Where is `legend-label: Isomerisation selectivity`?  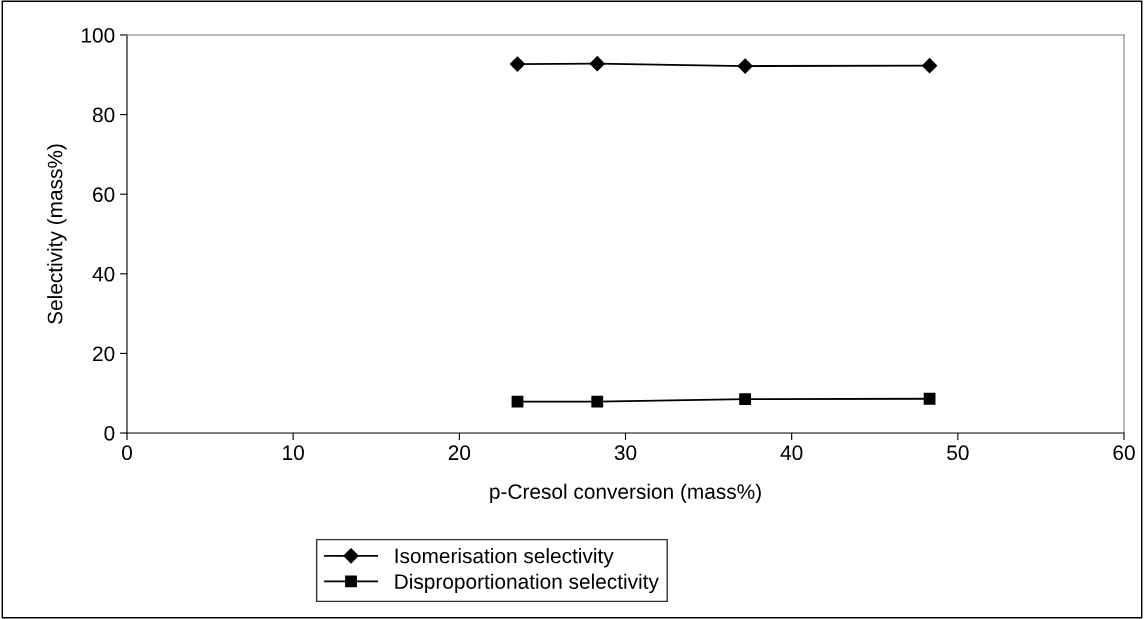 legend-label: Isomerisation selectivity is located at coordinates (504, 558).